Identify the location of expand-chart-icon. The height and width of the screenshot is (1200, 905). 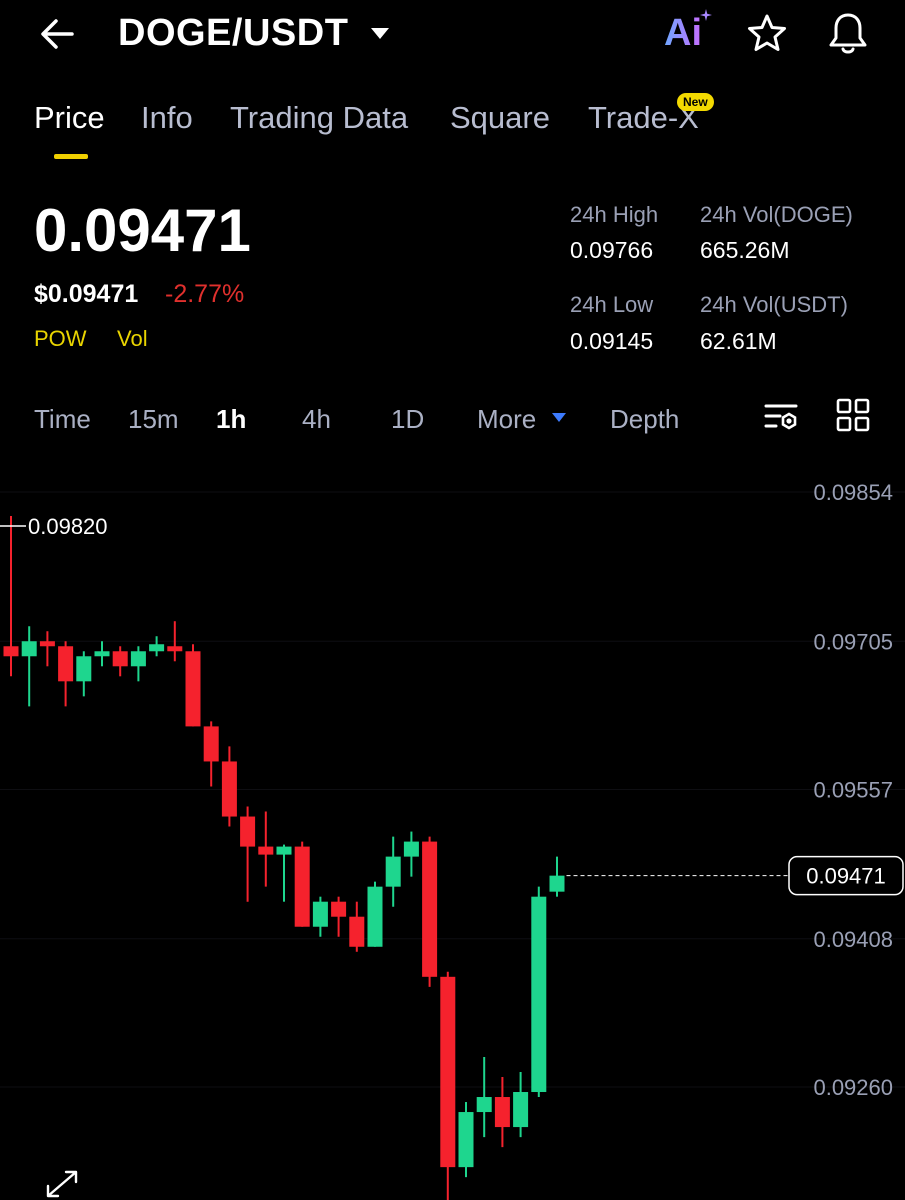
(62, 1184).